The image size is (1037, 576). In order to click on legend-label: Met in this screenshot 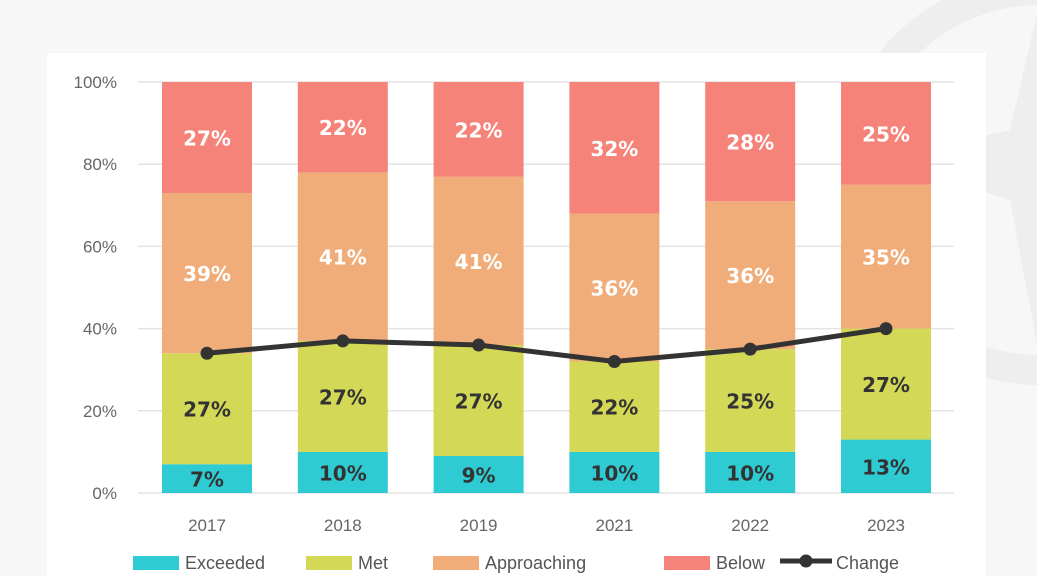, I will do `click(373, 563)`.